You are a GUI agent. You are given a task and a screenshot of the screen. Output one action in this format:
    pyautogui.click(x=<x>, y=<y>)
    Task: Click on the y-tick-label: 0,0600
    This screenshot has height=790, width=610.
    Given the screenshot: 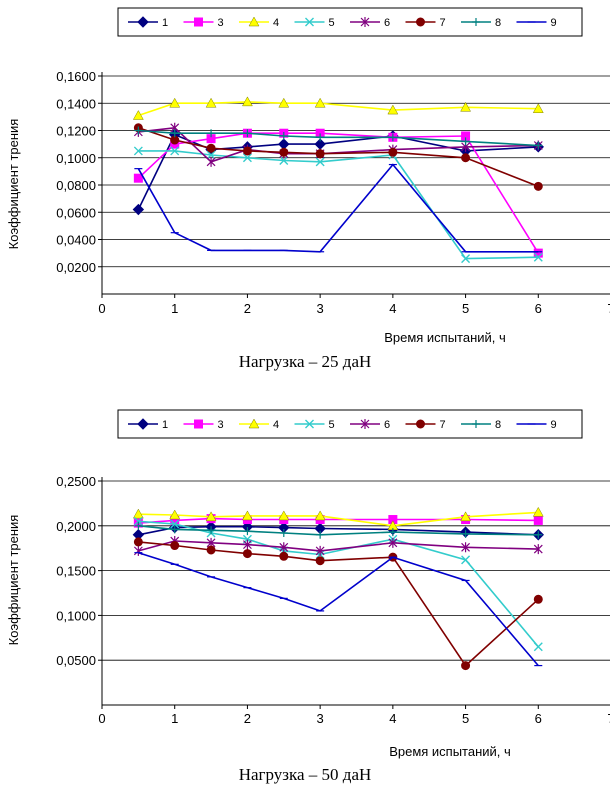 What is the action you would take?
    pyautogui.click(x=76, y=212)
    